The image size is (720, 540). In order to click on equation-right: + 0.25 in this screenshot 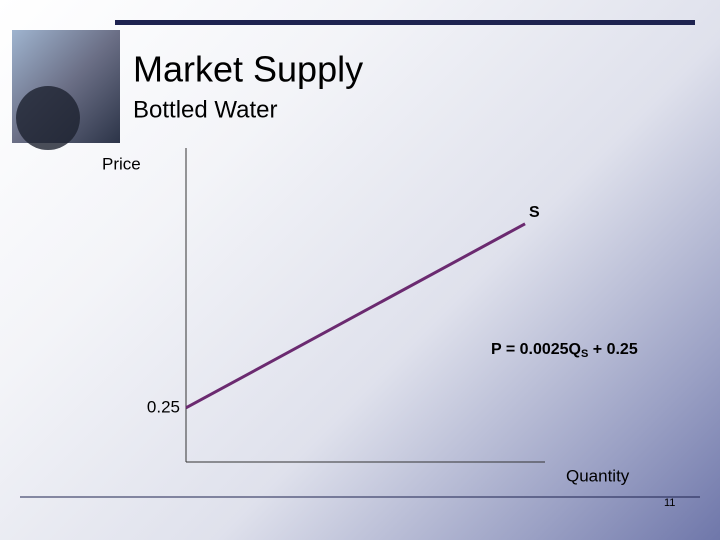, I will do `click(612, 349)`.